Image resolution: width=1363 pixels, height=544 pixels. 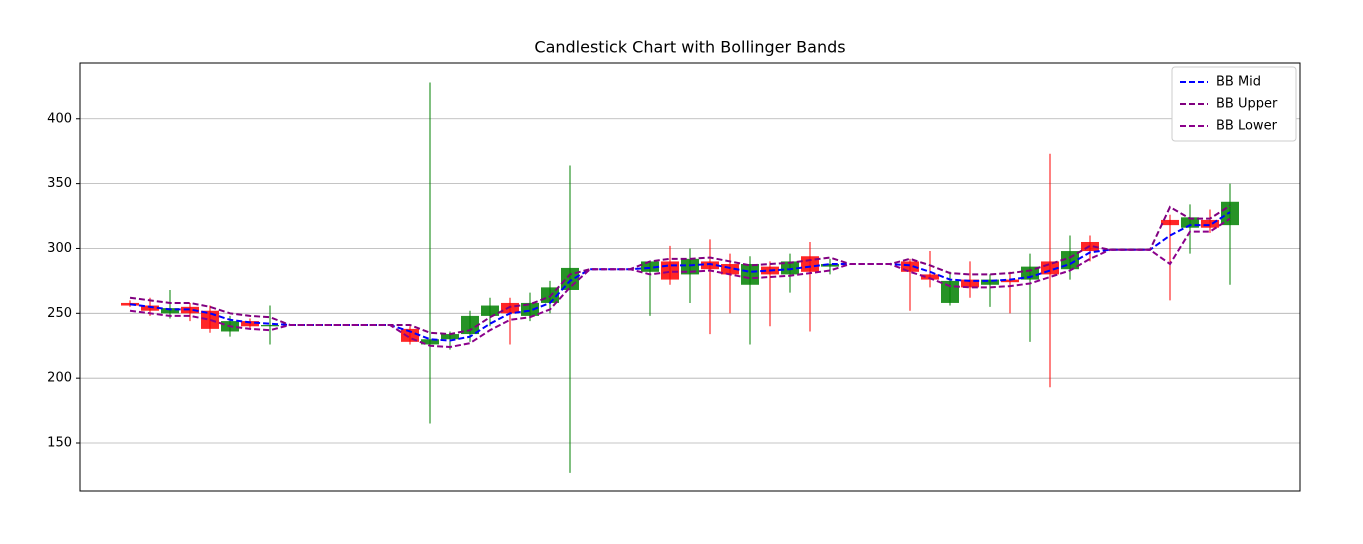 What do you see at coordinates (59, 378) in the screenshot?
I see `y-tick-label: 200` at bounding box center [59, 378].